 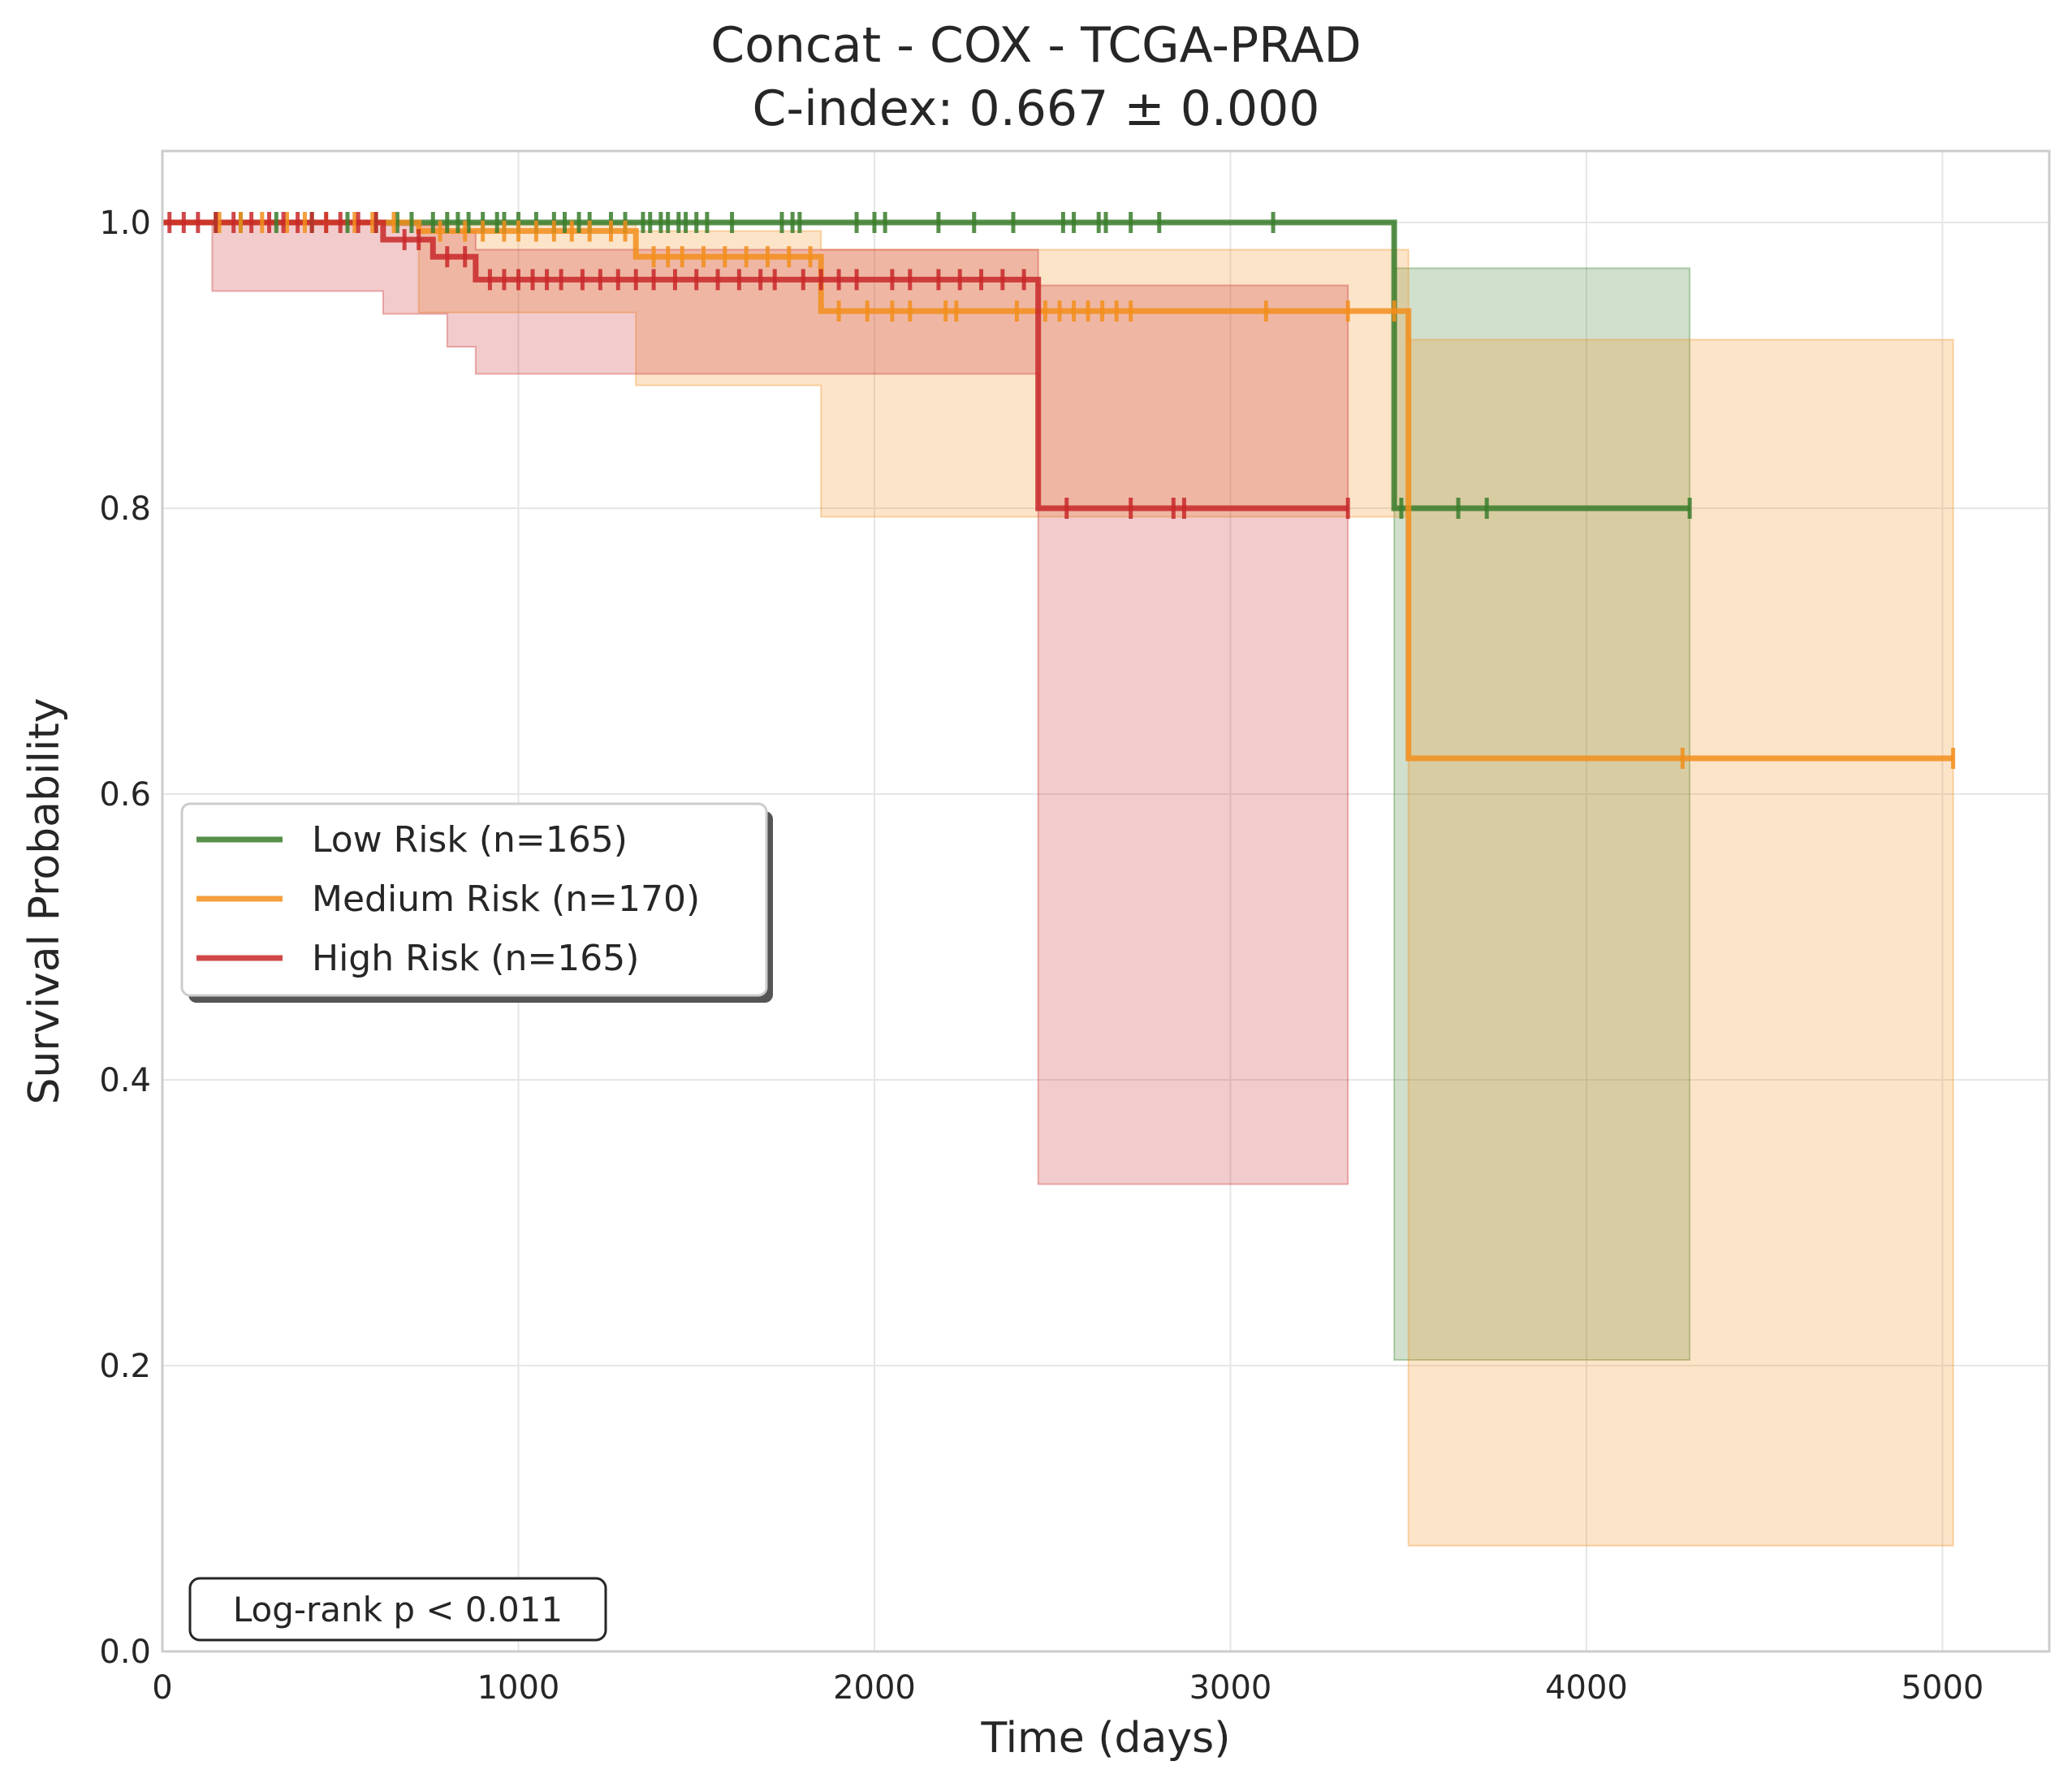 I want to click on logrank-box, so click(x=397, y=1610).